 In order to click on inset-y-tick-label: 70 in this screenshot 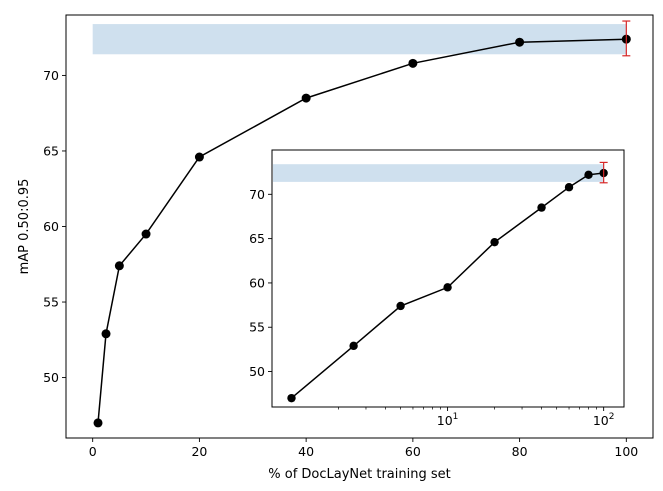, I will do `click(257, 194)`.